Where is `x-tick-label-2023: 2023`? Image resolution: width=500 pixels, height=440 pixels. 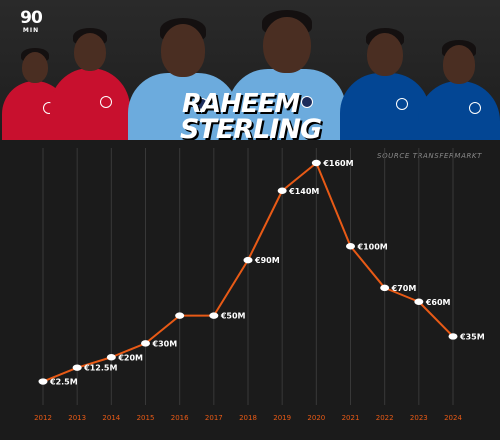 x-tick-label-2023: 2023 is located at coordinates (419, 418).